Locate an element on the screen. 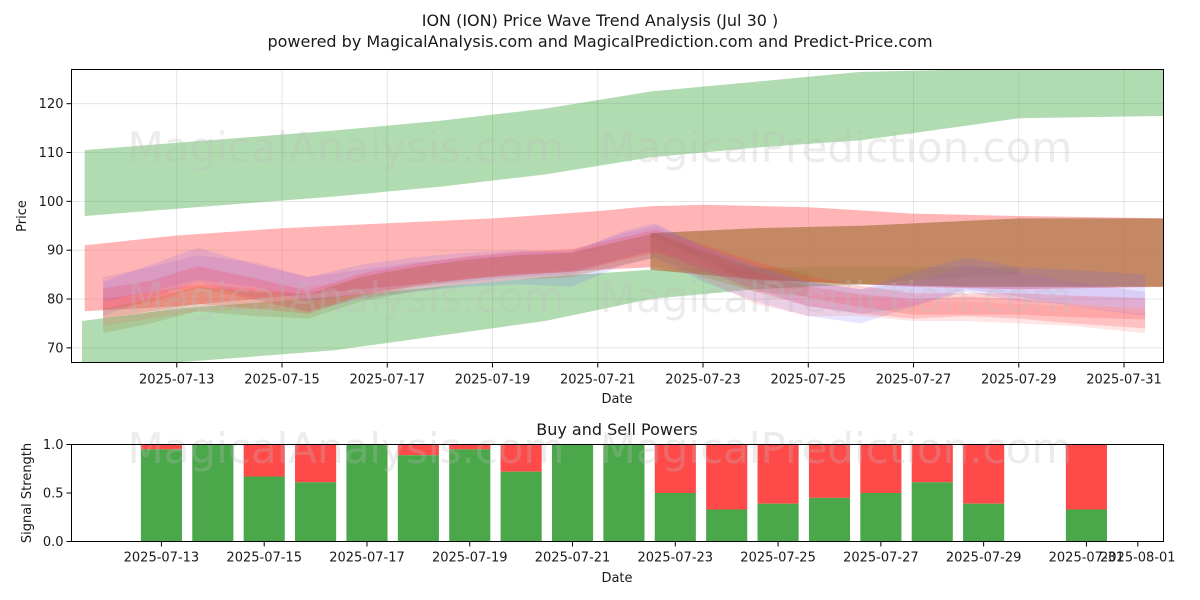 The width and height of the screenshot is (1200, 600). signal-x-tick-label: 2025-07-15 is located at coordinates (264, 558).